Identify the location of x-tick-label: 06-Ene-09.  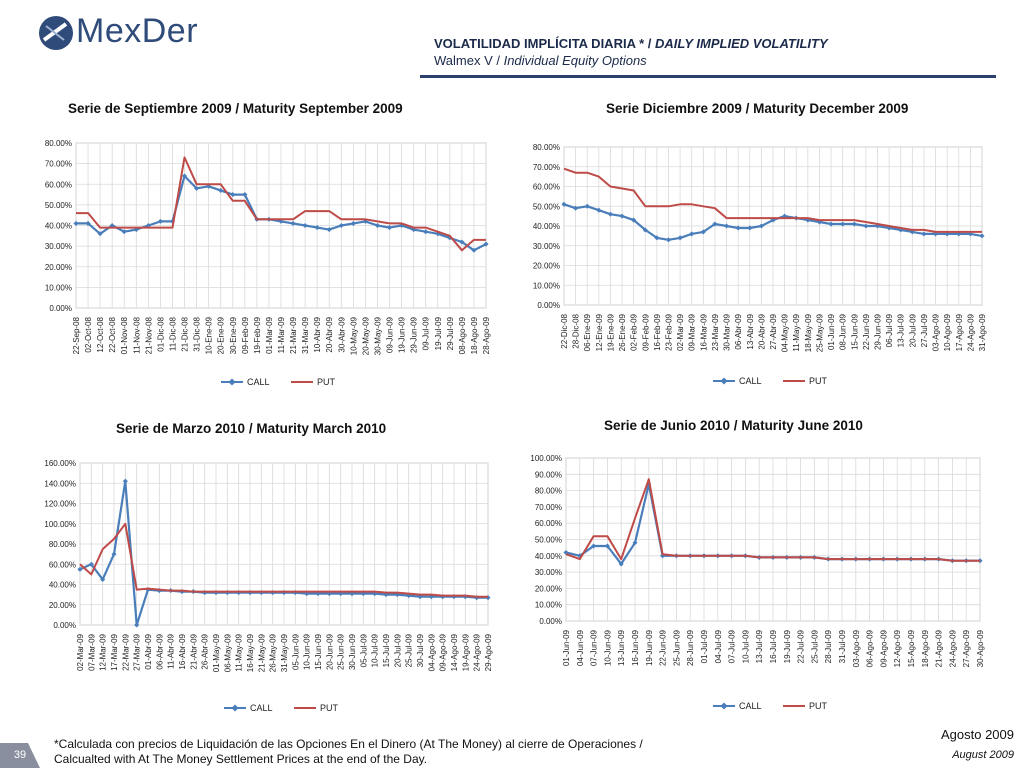
(587, 332).